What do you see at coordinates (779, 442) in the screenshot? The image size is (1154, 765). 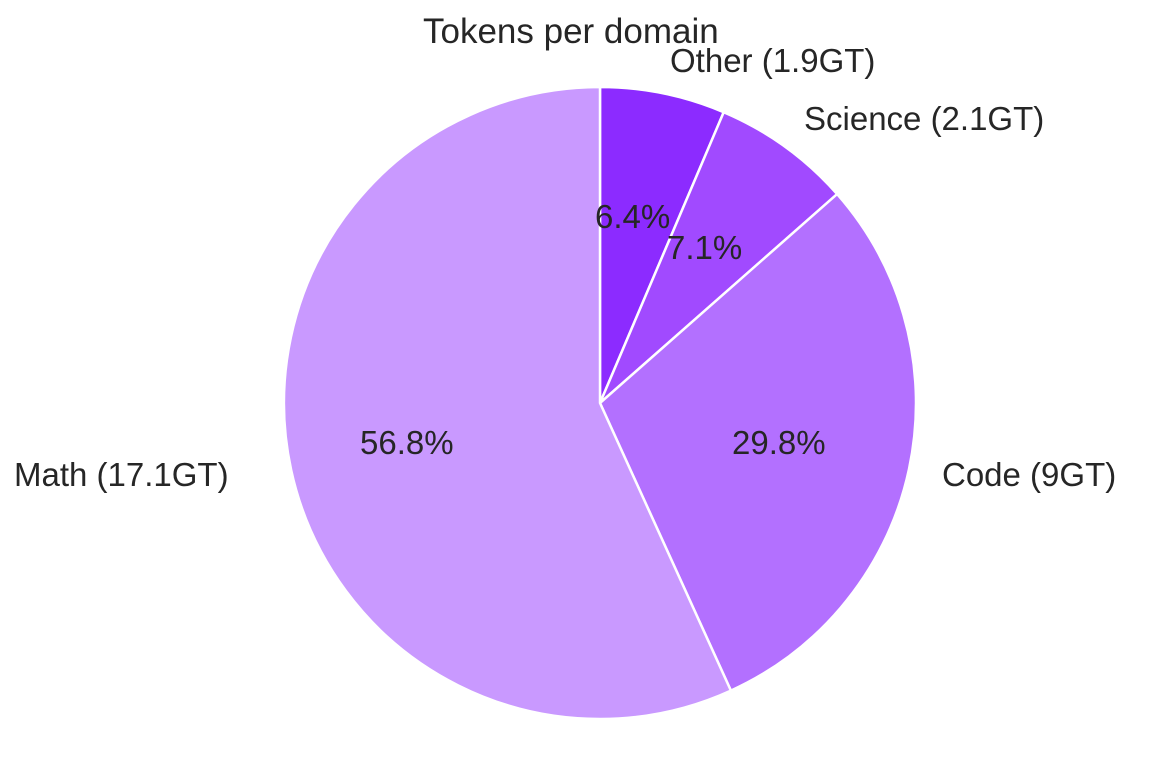 I see `pct-code: 29.8%` at bounding box center [779, 442].